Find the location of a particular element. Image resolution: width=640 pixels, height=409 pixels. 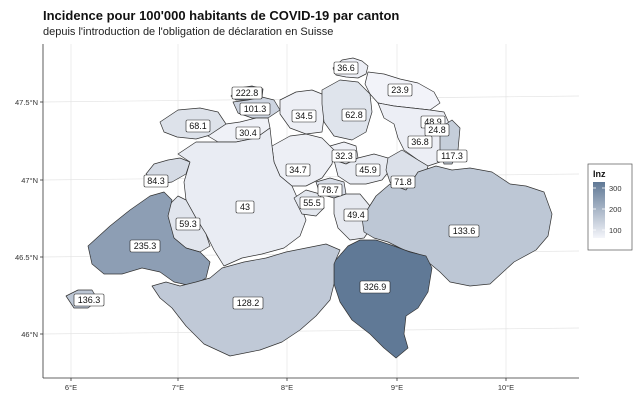

y-tick-label: 47°N is located at coordinates (29, 180).